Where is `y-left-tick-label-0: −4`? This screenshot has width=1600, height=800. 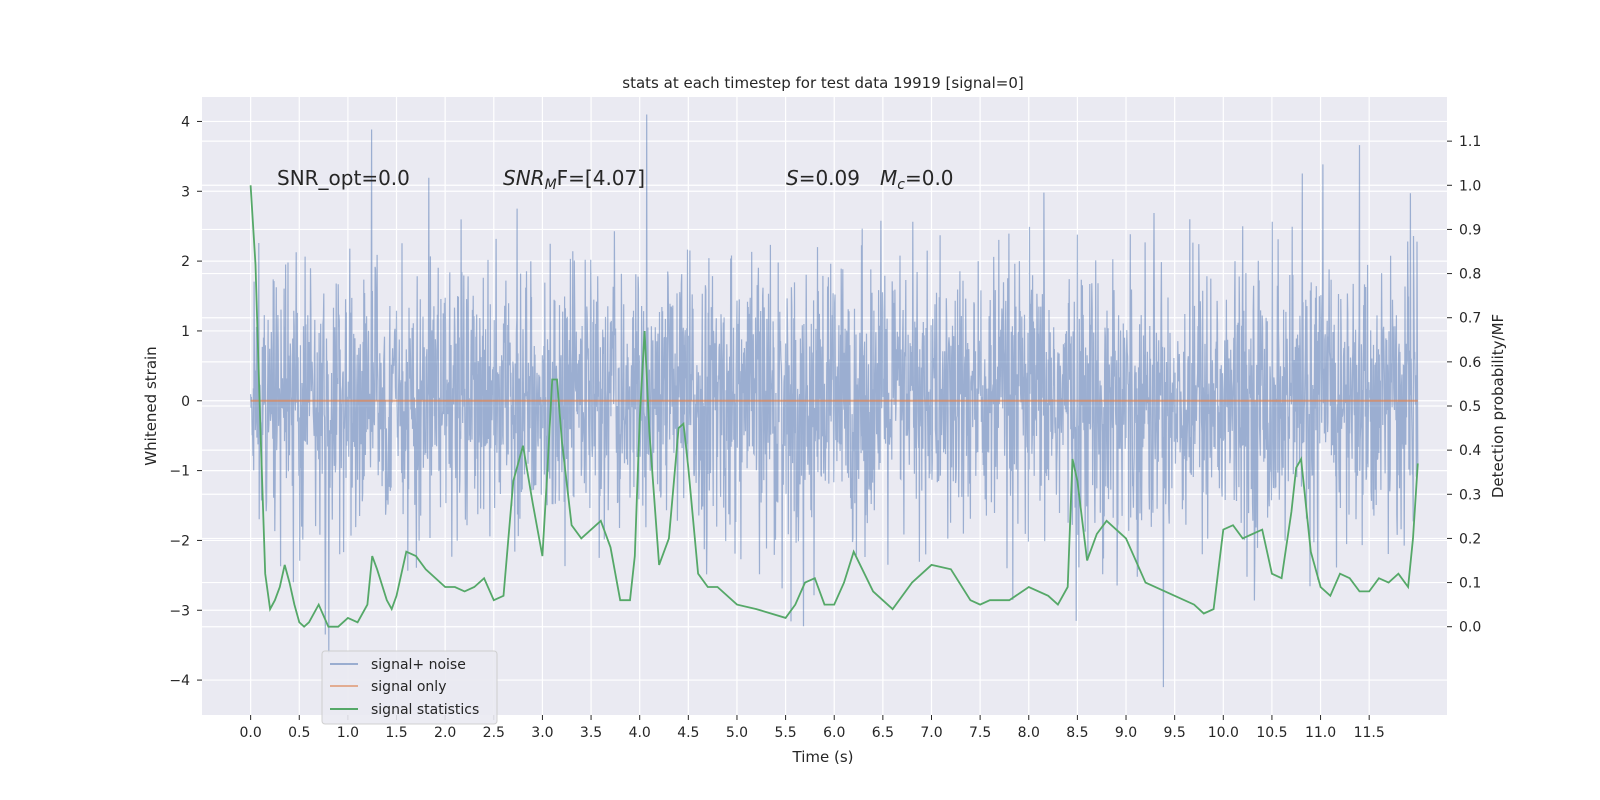 y-left-tick-label-0: −4 is located at coordinates (179, 681).